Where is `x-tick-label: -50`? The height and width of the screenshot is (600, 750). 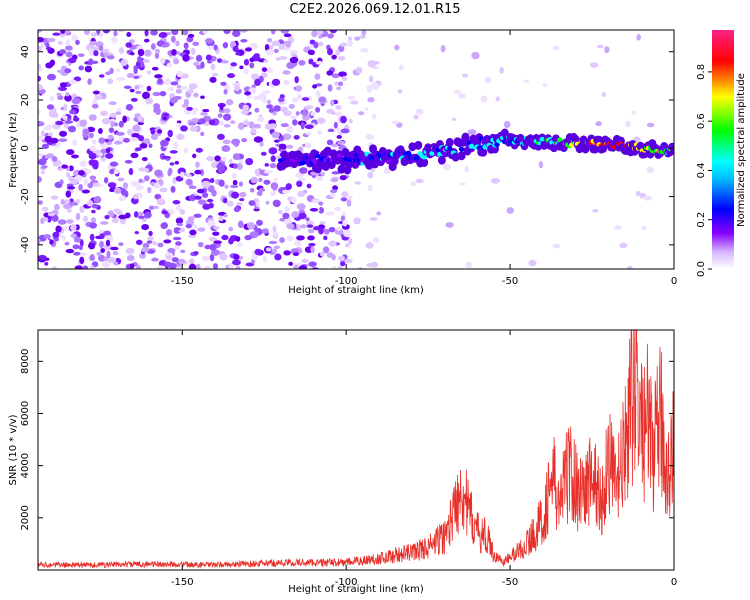
x-tick-label: -50 is located at coordinates (510, 582).